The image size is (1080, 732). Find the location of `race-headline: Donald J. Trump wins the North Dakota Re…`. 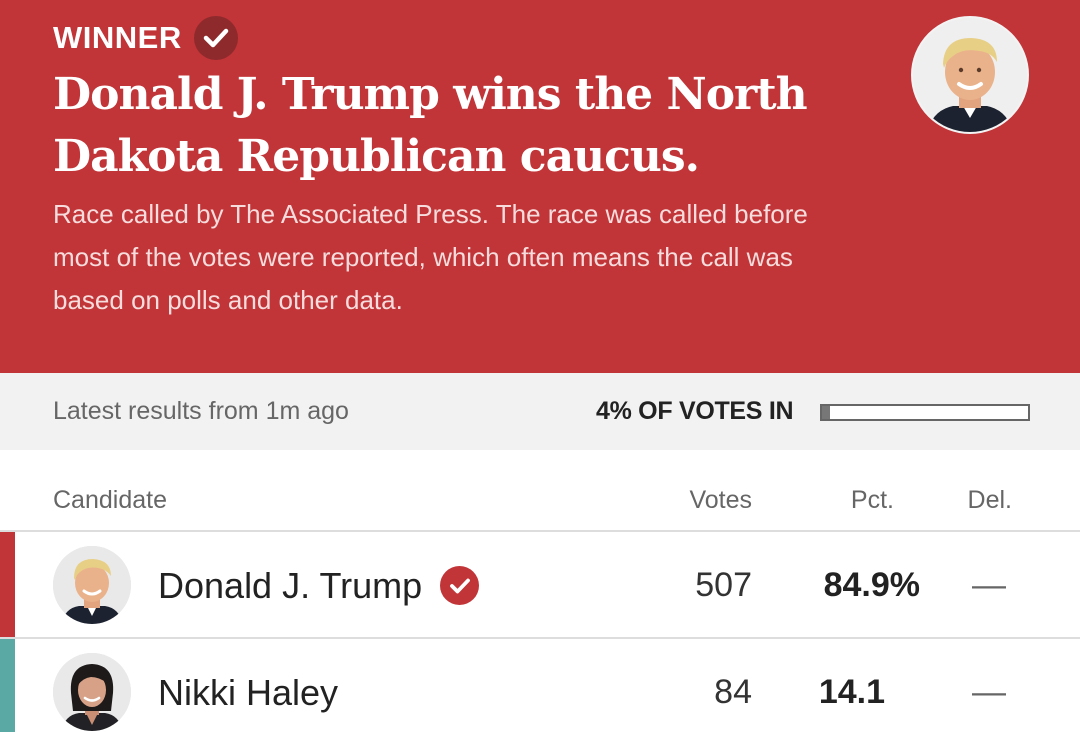

race-headline: Donald J. Trump wins the North Dakota Re… is located at coordinates (430, 125).